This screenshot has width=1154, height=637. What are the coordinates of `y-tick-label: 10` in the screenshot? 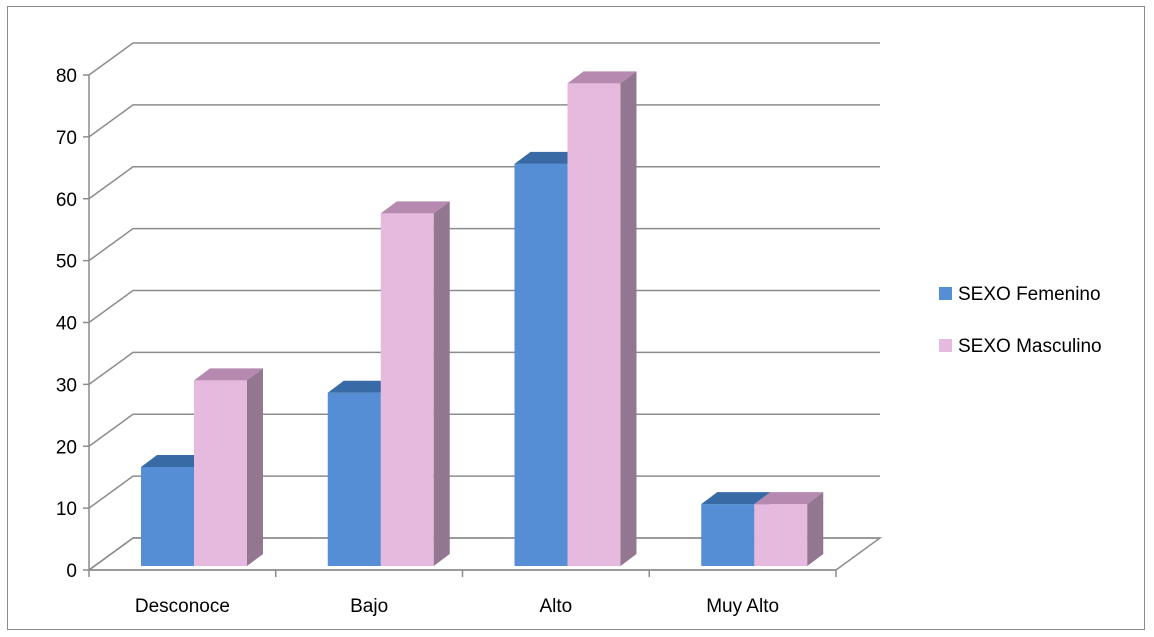 It's located at (66, 509).